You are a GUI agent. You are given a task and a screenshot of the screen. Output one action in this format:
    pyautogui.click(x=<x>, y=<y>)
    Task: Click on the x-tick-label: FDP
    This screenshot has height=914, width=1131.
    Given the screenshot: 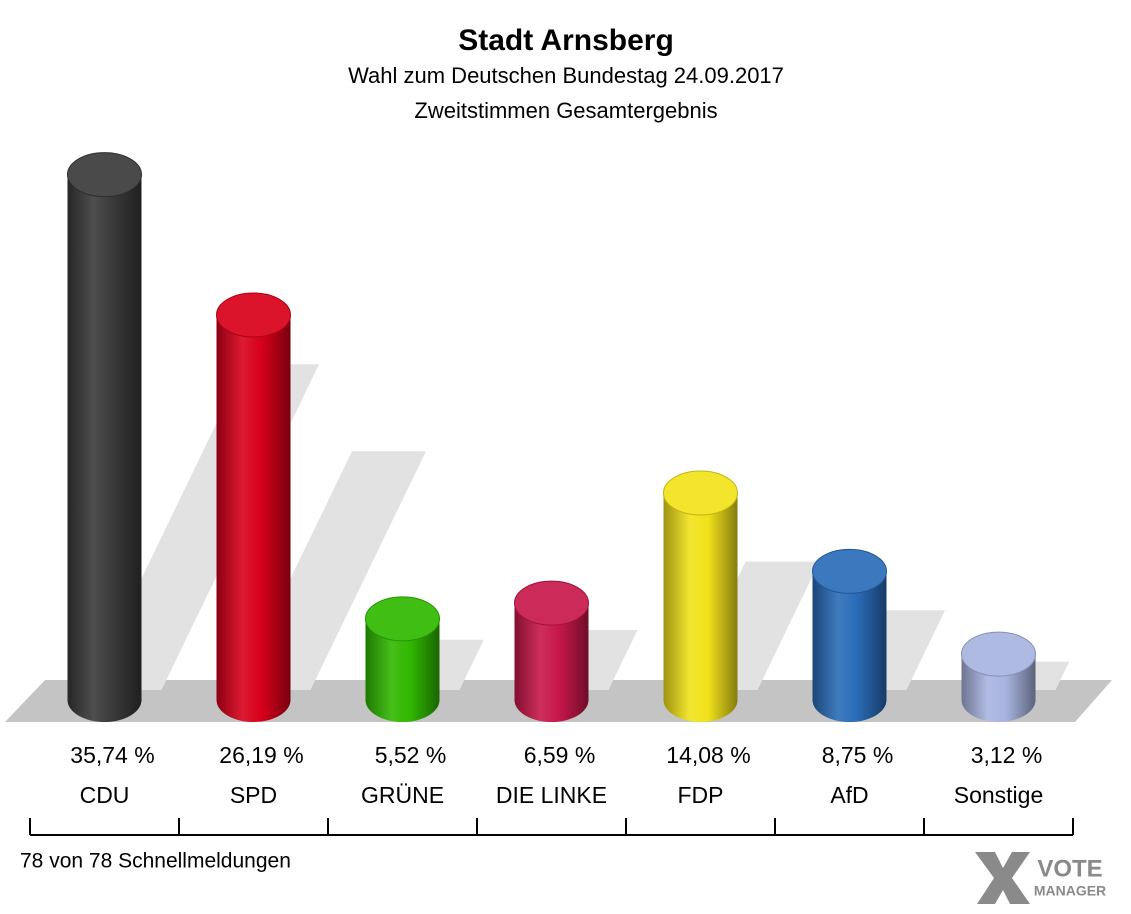 What is the action you would take?
    pyautogui.click(x=701, y=795)
    